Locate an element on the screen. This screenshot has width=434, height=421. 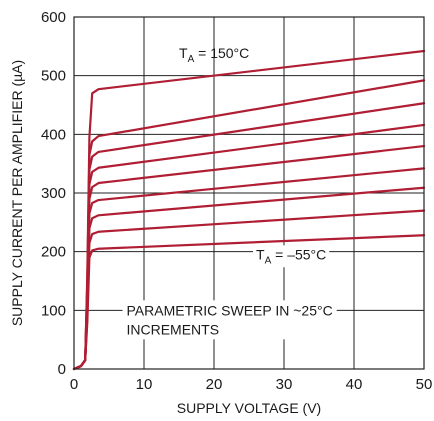
y-tick-label: 600 is located at coordinates (53, 17).